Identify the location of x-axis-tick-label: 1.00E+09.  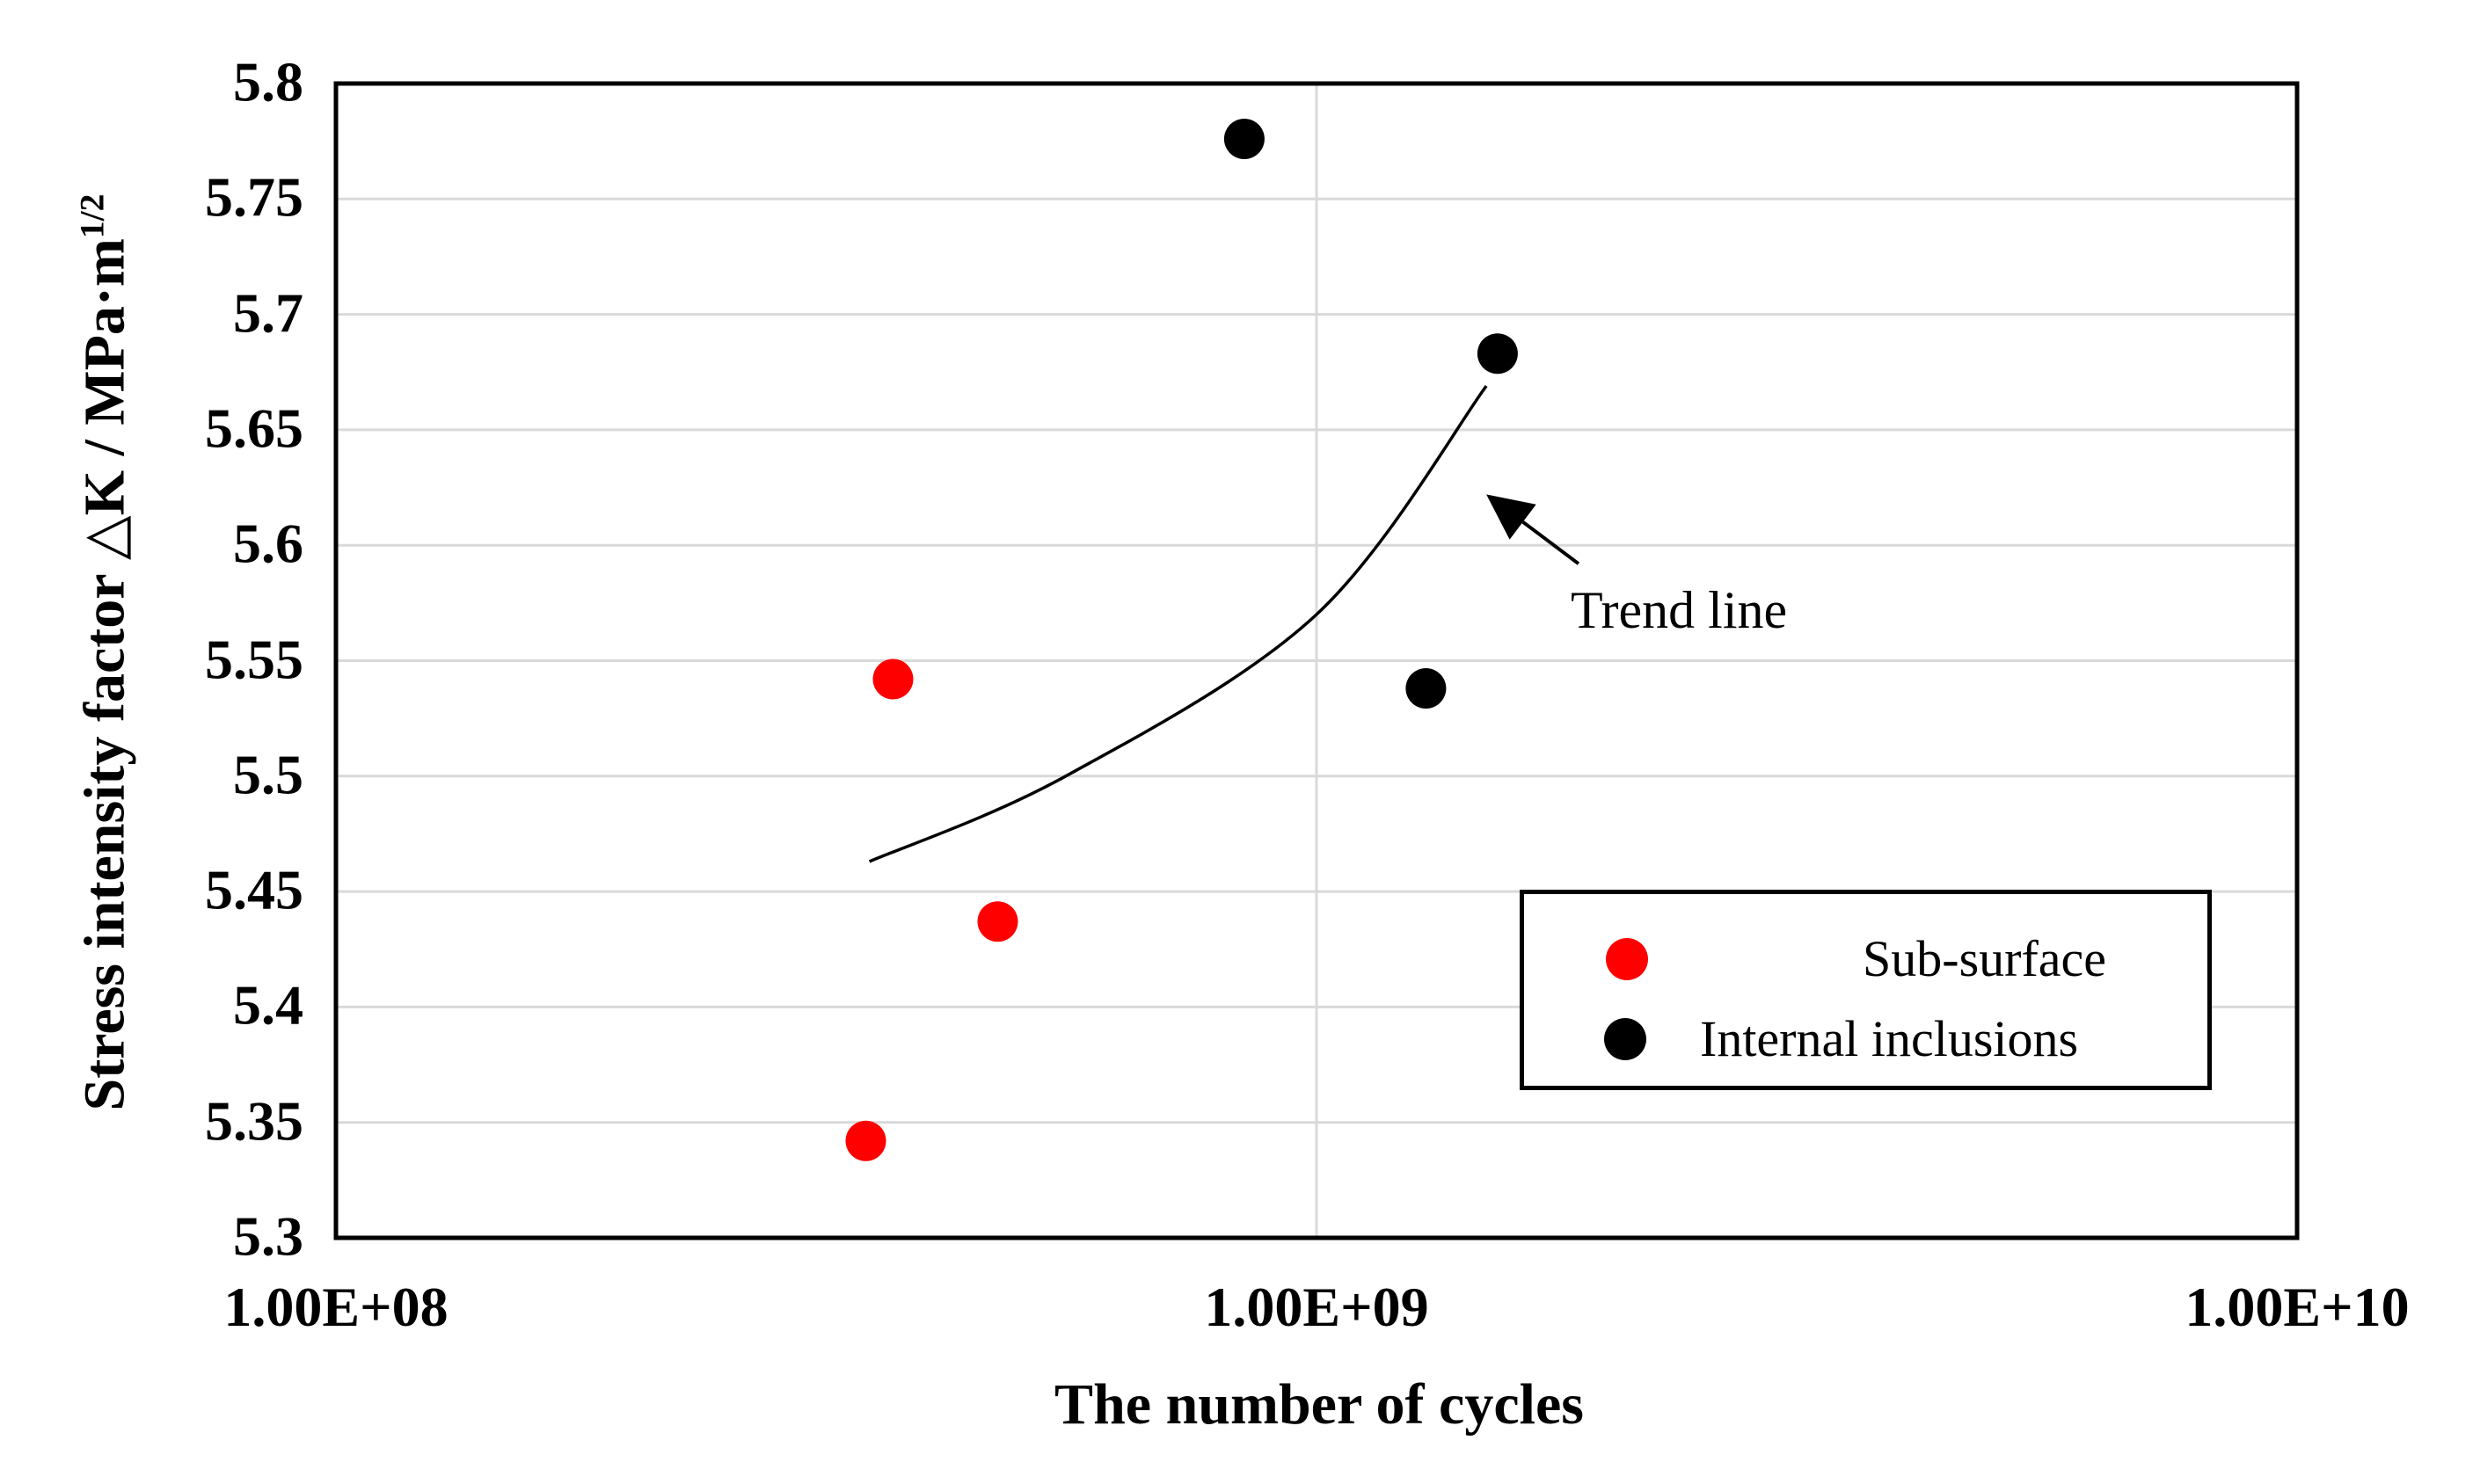
(1317, 1307).